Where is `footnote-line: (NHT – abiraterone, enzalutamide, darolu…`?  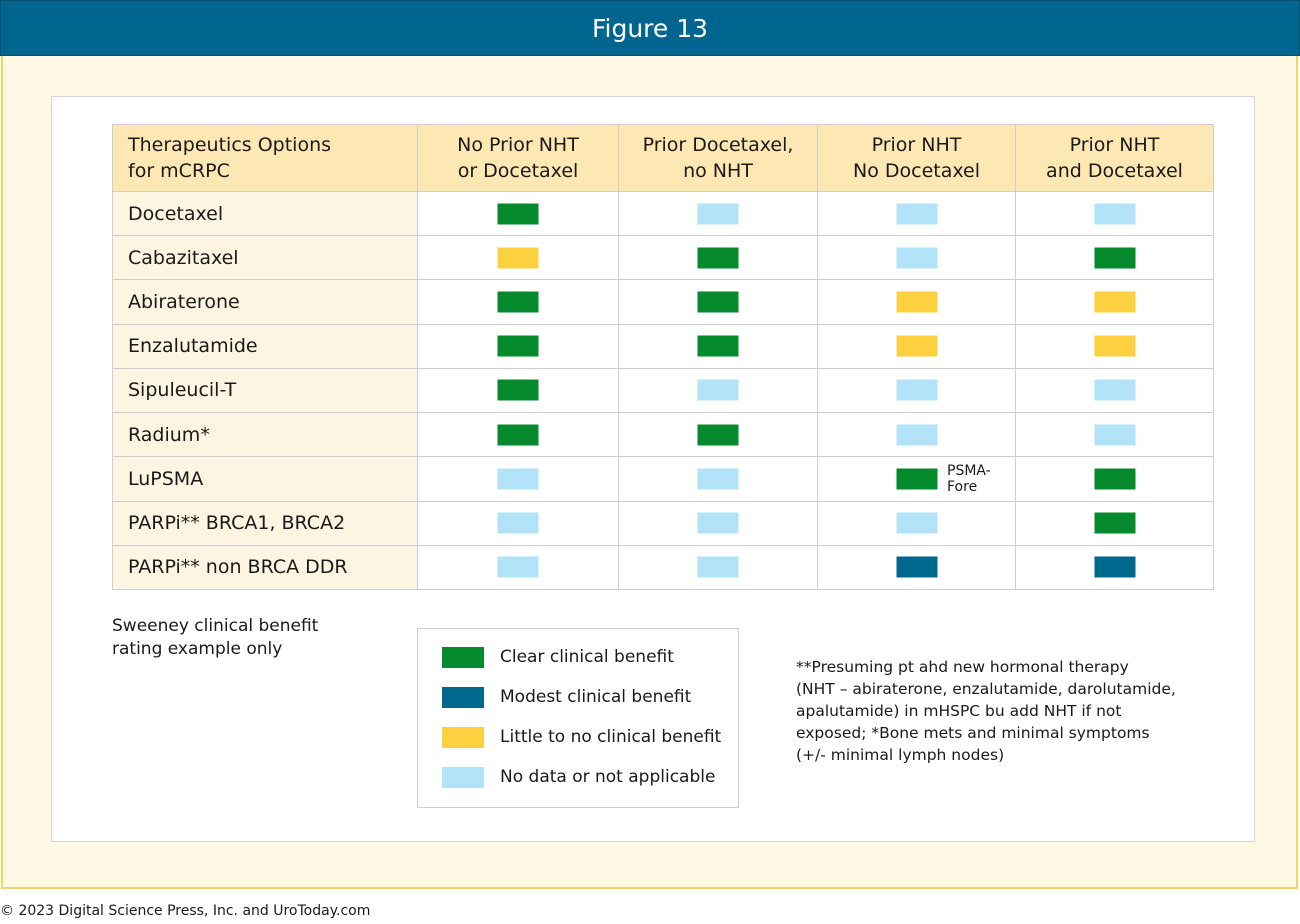
footnote-line: (NHT – abiraterone, enzalutamide, darolu… is located at coordinates (986, 689).